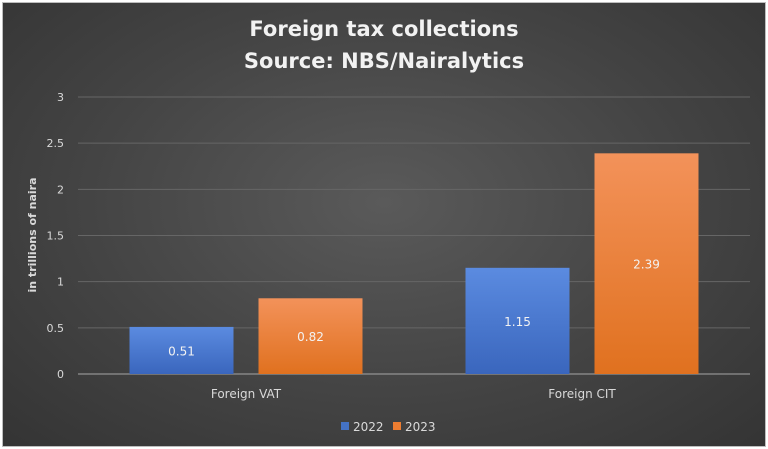  I want to click on y-tick-label: 3, so click(60, 97).